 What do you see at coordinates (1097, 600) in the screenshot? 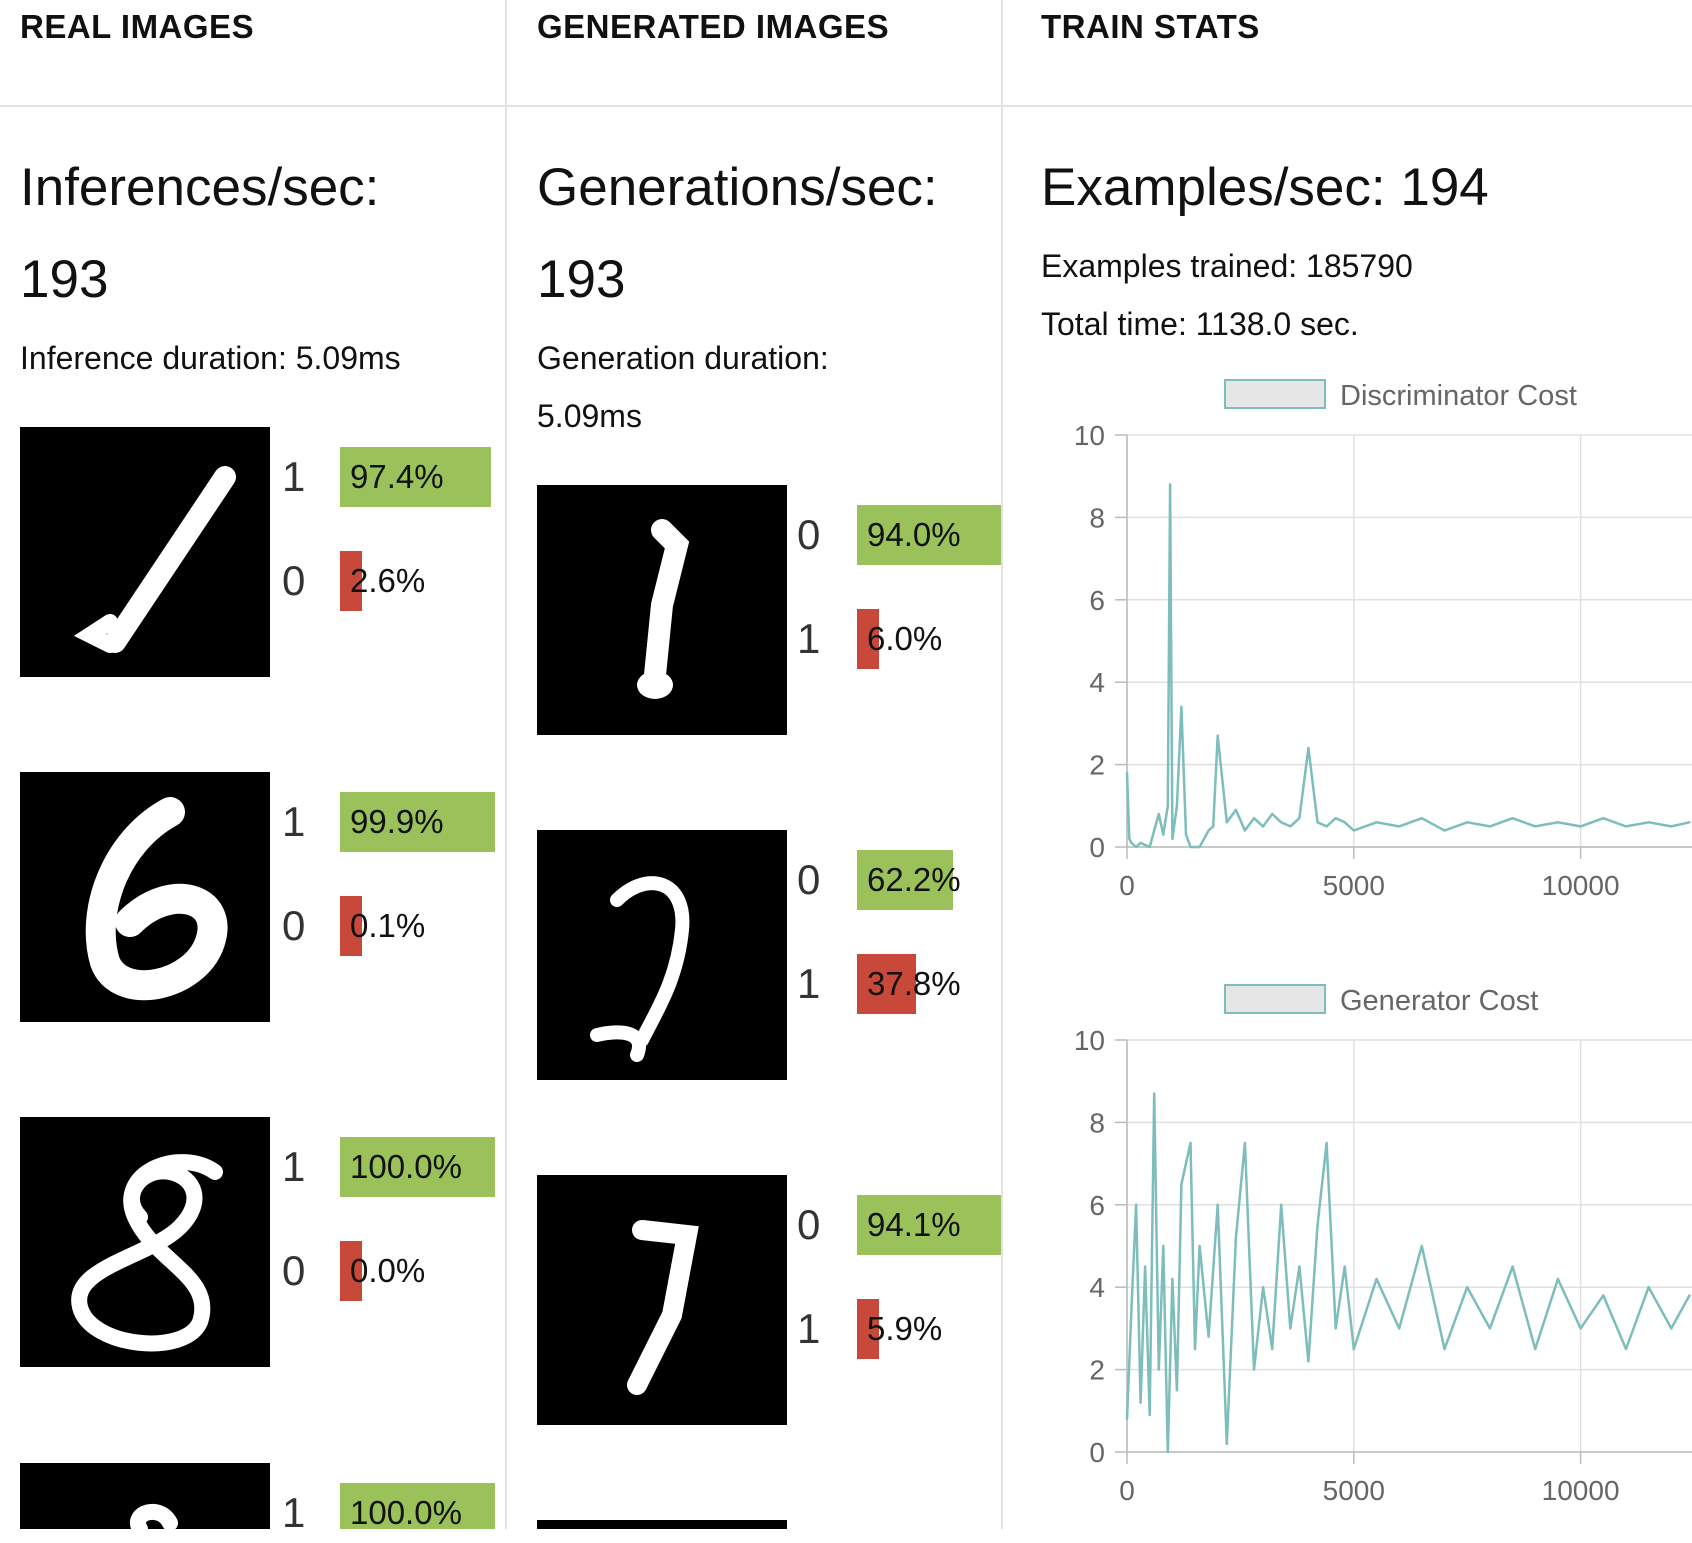
I see `y-tick-label: 6` at bounding box center [1097, 600].